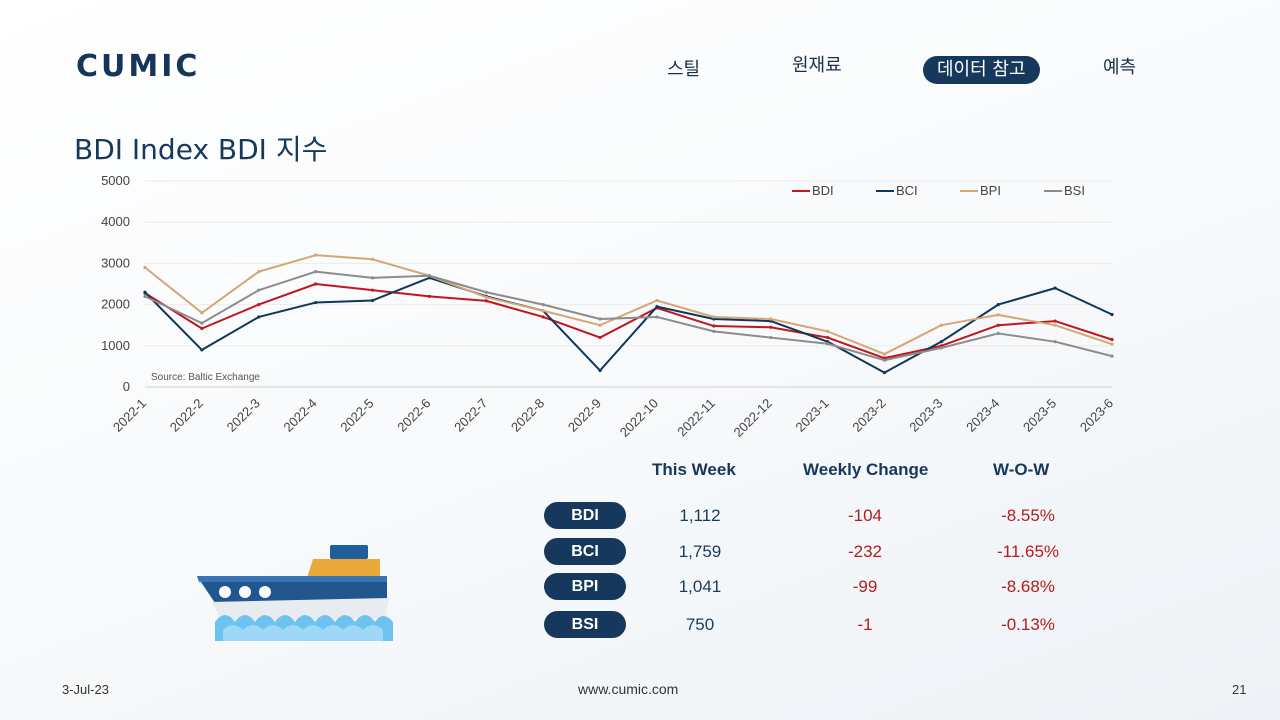  Describe the element at coordinates (865, 624) in the screenshot. I see `weekly-change-value: -1` at that location.